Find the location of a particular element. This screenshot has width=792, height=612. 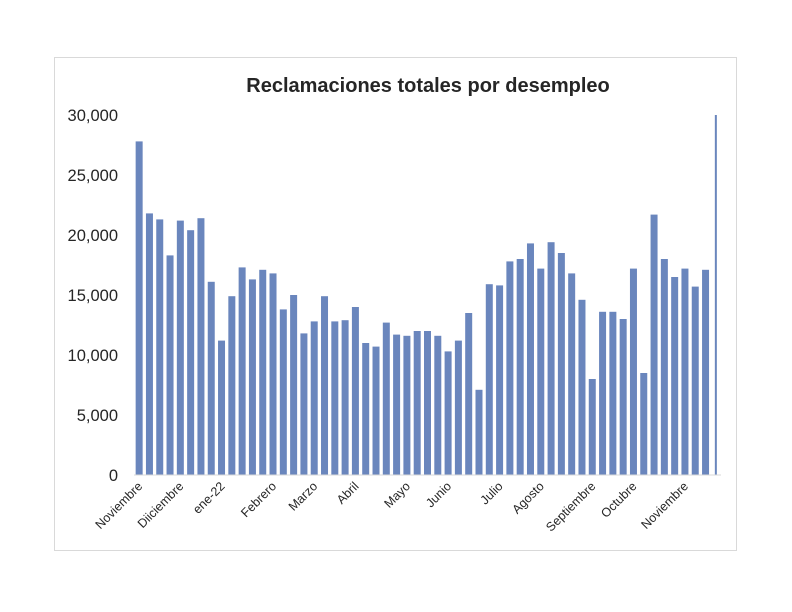

y-tick-label: 30,000 is located at coordinates (93, 116).